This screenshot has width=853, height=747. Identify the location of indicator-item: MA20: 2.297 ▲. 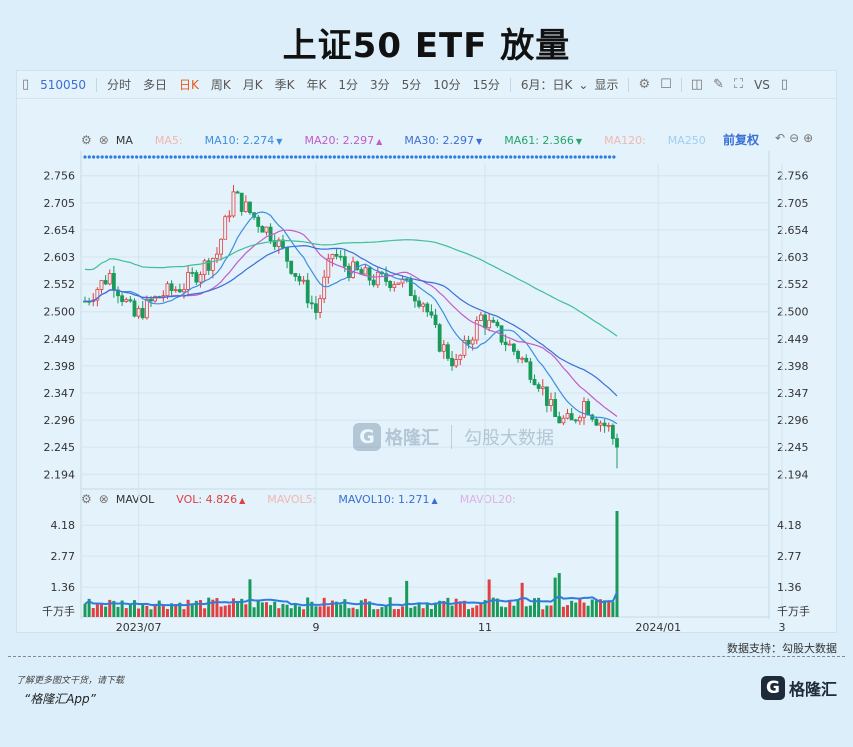
(343, 140).